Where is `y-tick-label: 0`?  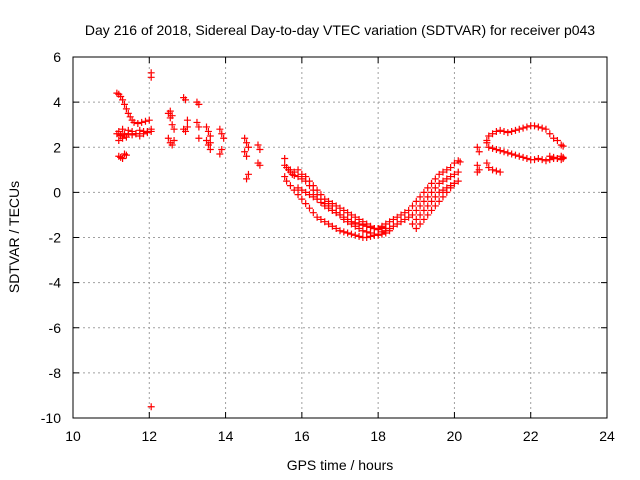 y-tick-label: 0 is located at coordinates (57, 192).